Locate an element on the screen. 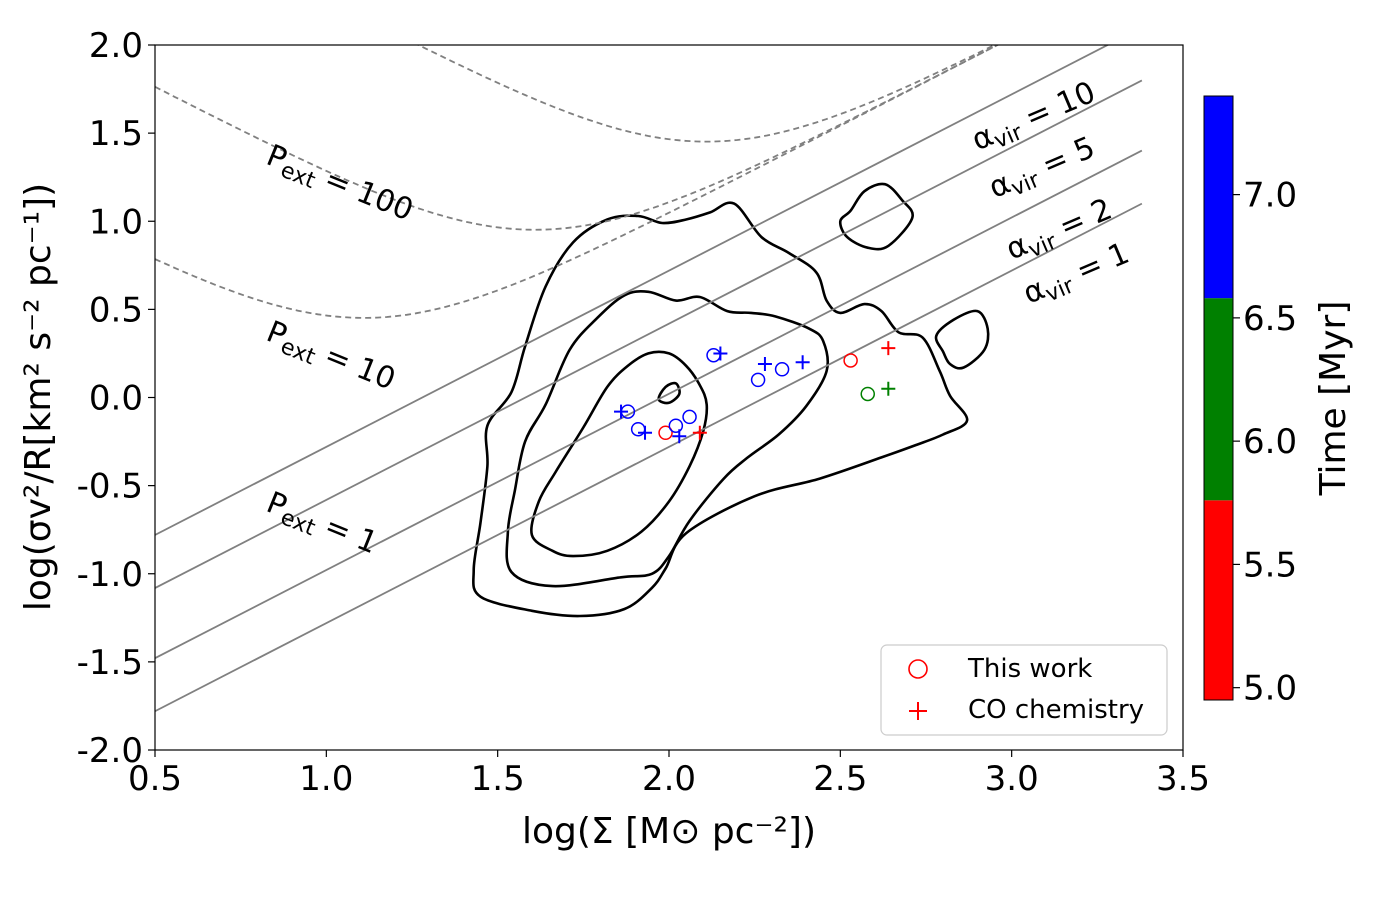 Image resolution: width=1400 pixels, height=900 pixels. x-axis-label: log(Σ [M⊙ pc⁻²]) is located at coordinates (669, 831).